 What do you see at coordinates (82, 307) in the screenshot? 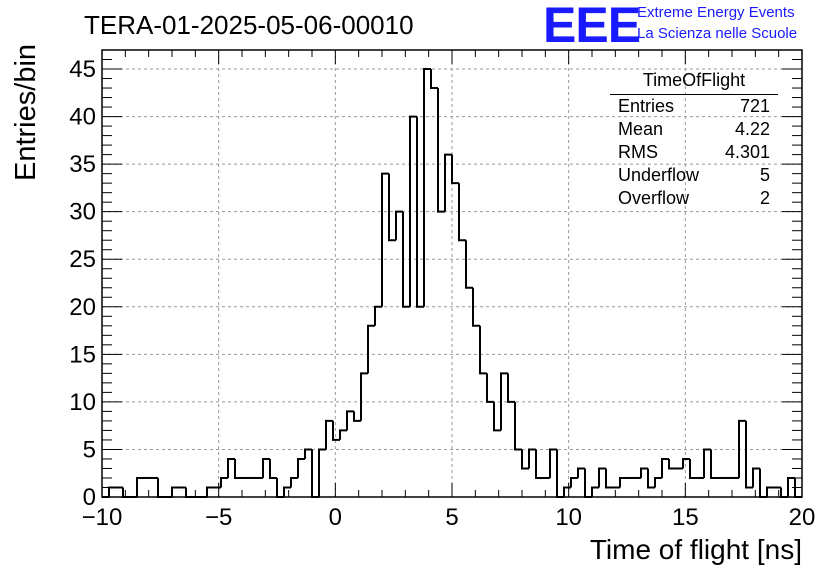
I see `y-tick-label: 20` at bounding box center [82, 307].